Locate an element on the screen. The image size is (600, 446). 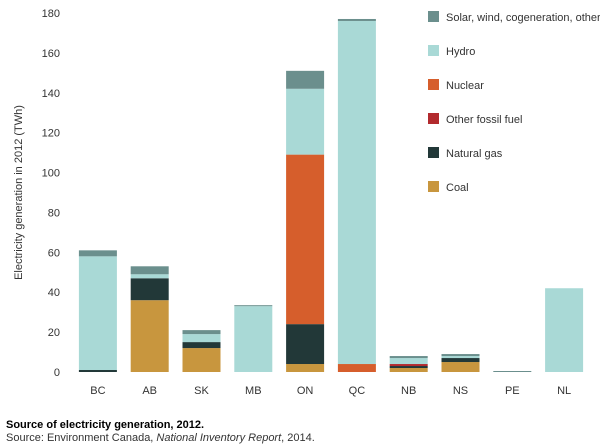
bar-stack-ns is located at coordinates (460, 363).